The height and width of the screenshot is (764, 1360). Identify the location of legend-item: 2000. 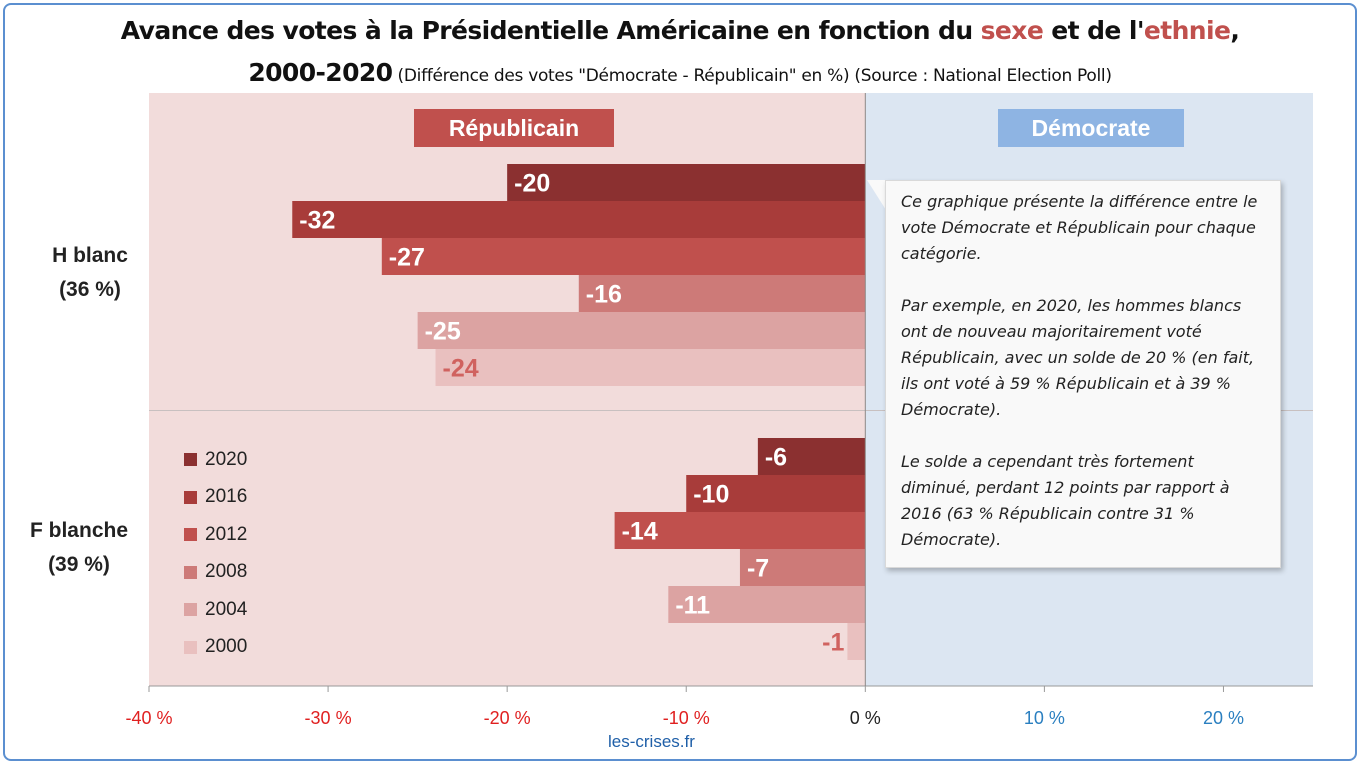
(215, 648).